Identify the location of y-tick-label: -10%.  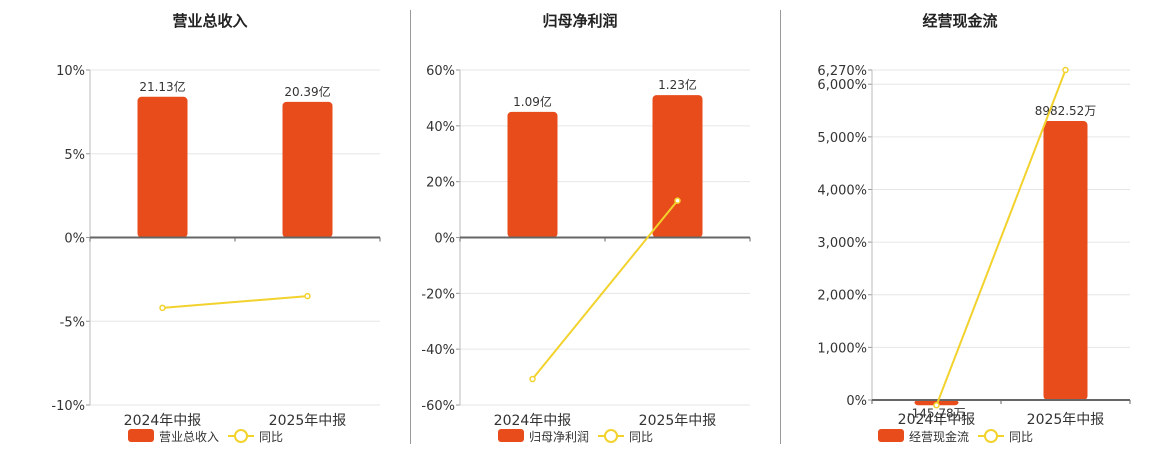
(68, 406).